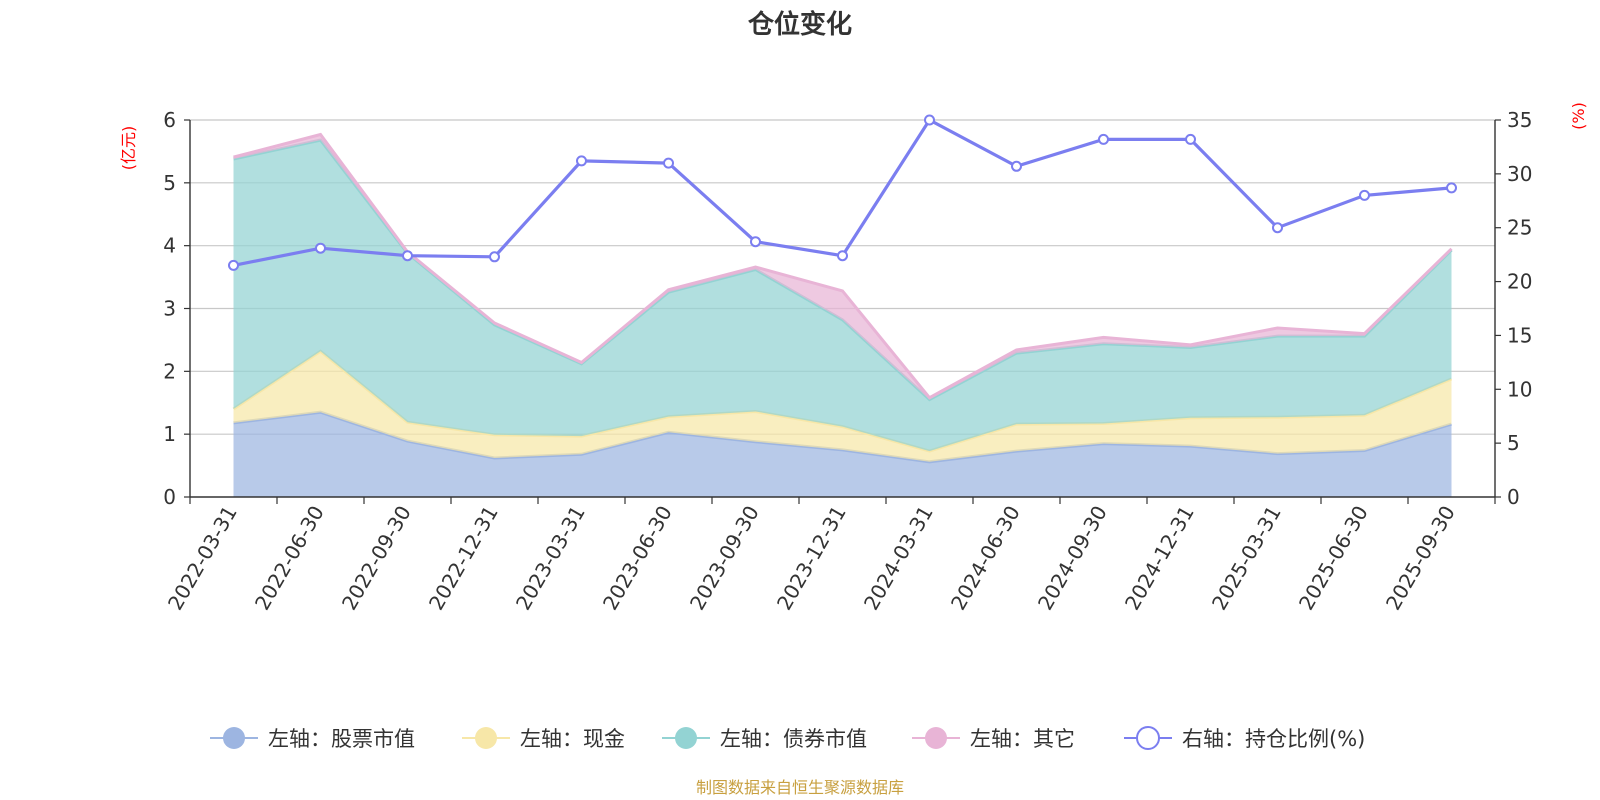  What do you see at coordinates (811, 558) in the screenshot?
I see `x-tick-label: 2023-12-31` at bounding box center [811, 558].